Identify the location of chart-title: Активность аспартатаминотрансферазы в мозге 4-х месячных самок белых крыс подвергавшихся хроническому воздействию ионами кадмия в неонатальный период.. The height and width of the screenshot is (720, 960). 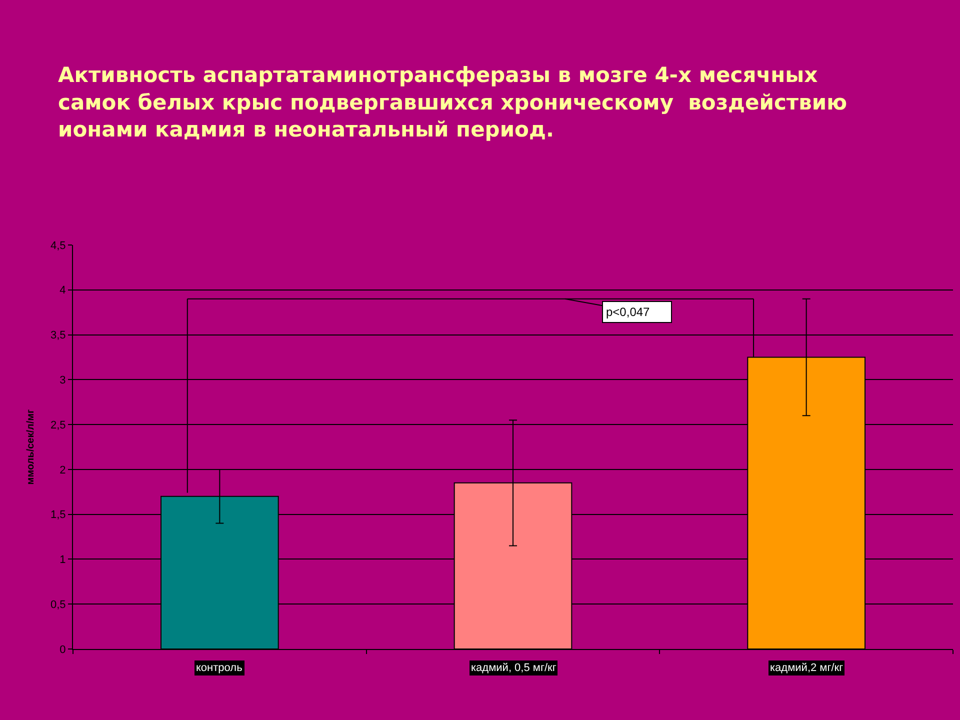
(453, 102).